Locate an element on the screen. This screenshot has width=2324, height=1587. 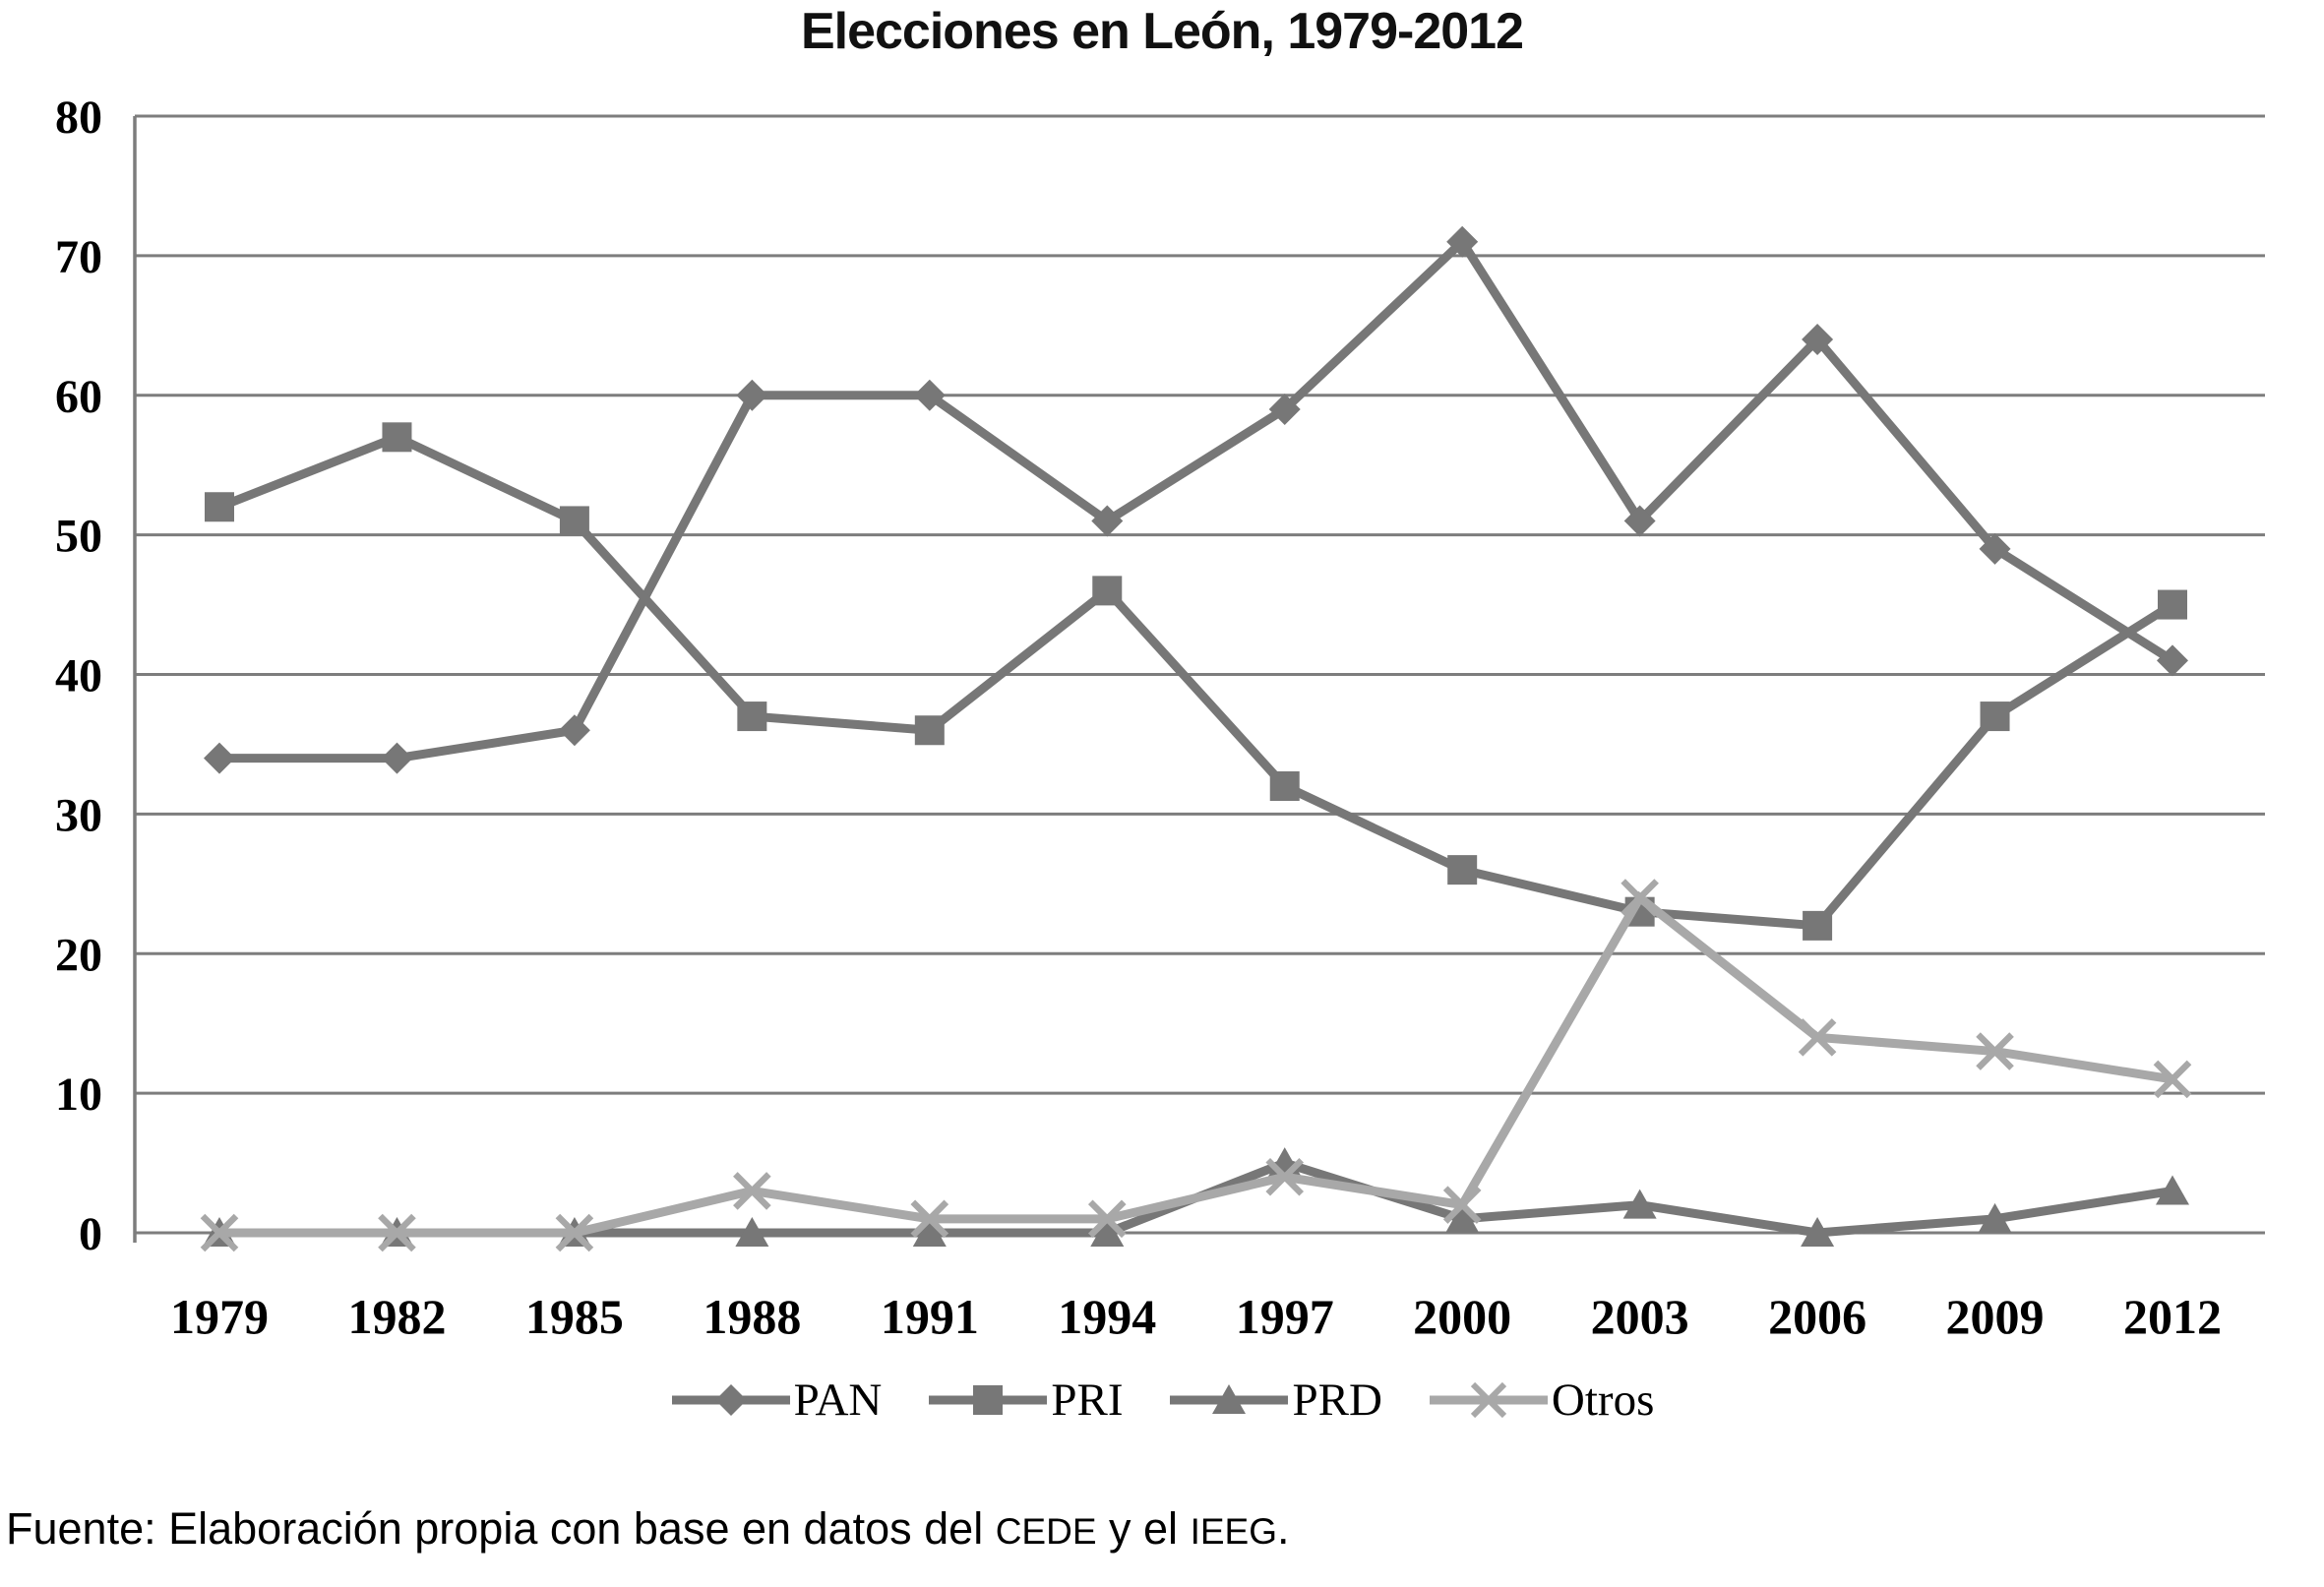
y-axis-tick-label: 60 is located at coordinates (78, 397).